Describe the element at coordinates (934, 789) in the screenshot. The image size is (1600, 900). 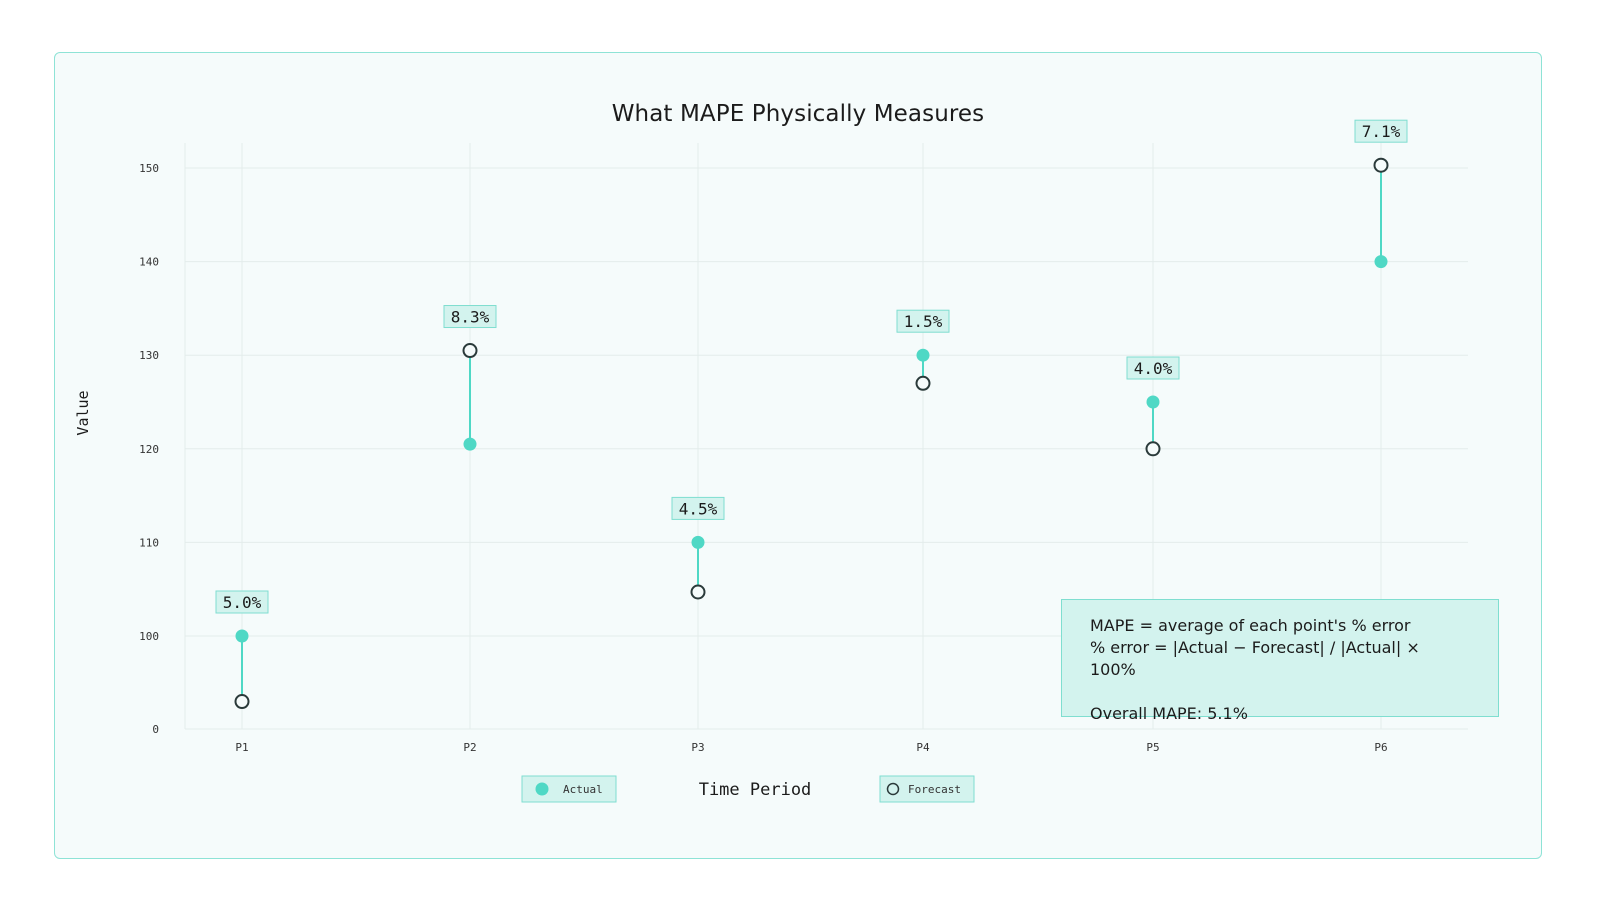
I see `legend-forecast-label: Forecast` at that location.